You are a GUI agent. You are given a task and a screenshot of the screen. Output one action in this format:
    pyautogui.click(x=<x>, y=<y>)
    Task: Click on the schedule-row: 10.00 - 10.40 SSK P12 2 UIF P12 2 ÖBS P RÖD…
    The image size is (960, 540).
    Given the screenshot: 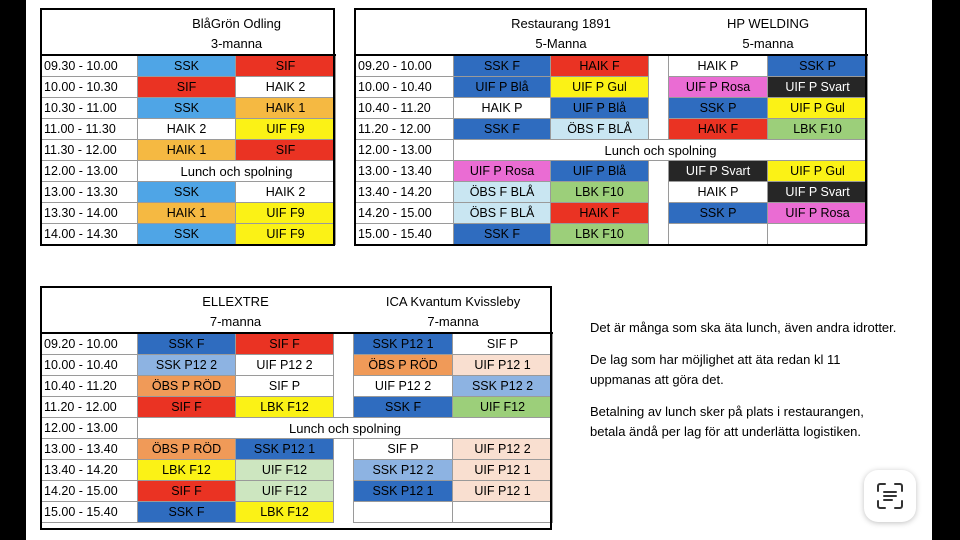 What is the action you would take?
    pyautogui.click(x=297, y=365)
    